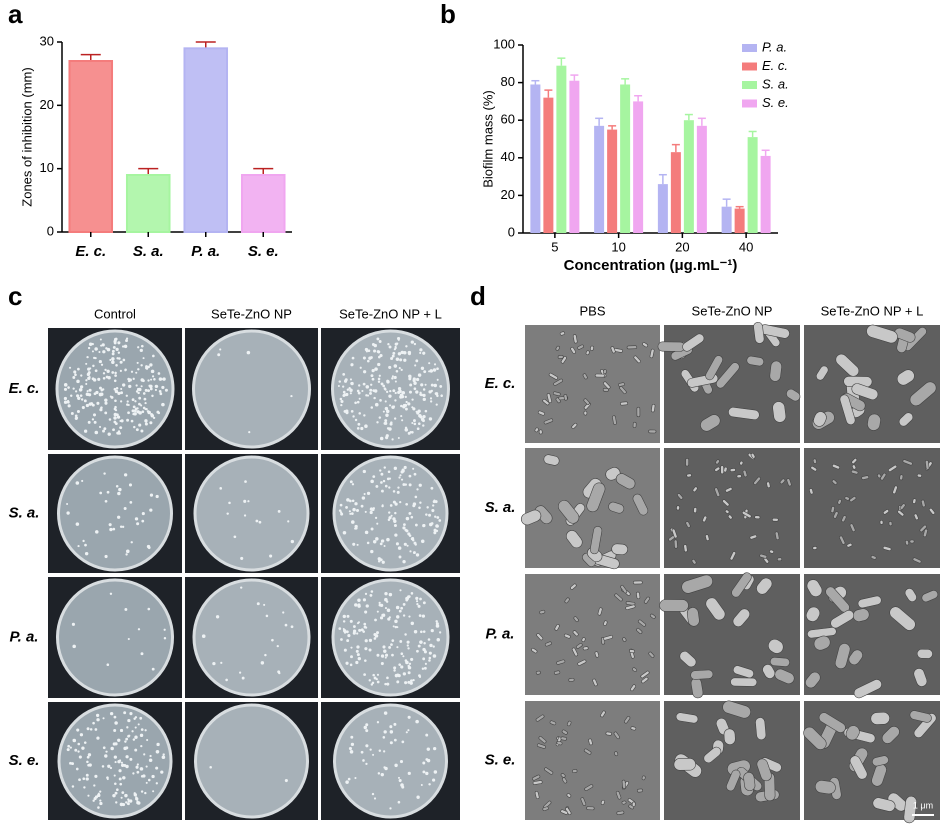 This screenshot has height=830, width=943. Describe the element at coordinates (24, 512) in the screenshot. I see `row-label: S. a.` at that location.